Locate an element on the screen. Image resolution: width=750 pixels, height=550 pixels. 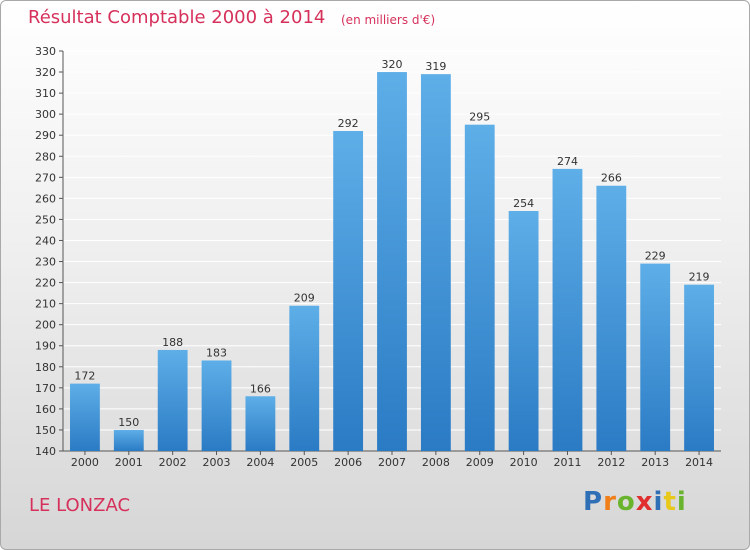
location-label: LE LONZAC is located at coordinates (80, 505).